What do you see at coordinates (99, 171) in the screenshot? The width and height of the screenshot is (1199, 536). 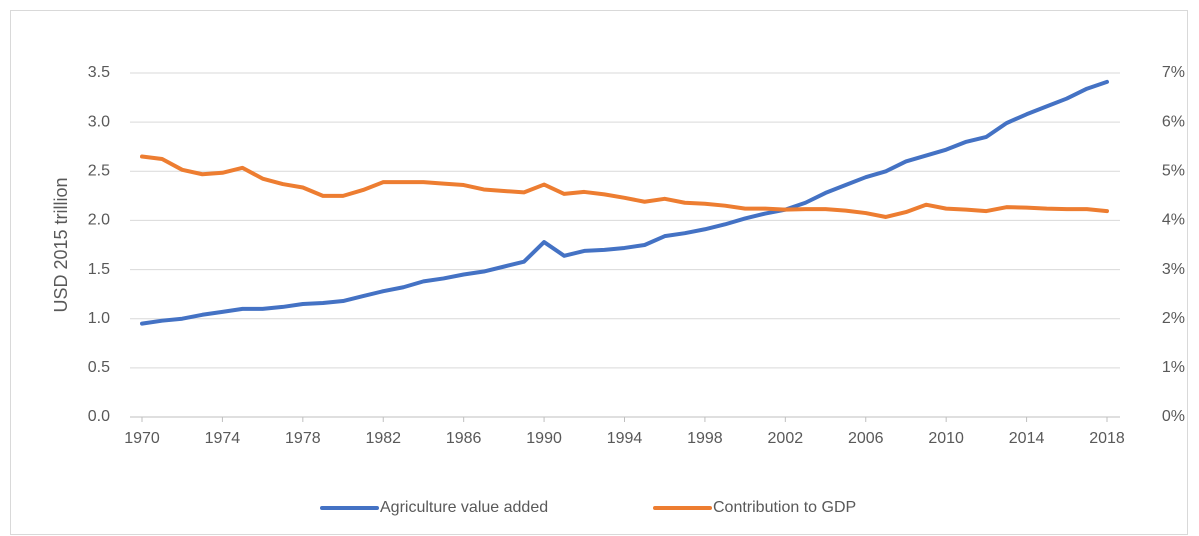 I see `y-tick-label: 2.5` at bounding box center [99, 171].